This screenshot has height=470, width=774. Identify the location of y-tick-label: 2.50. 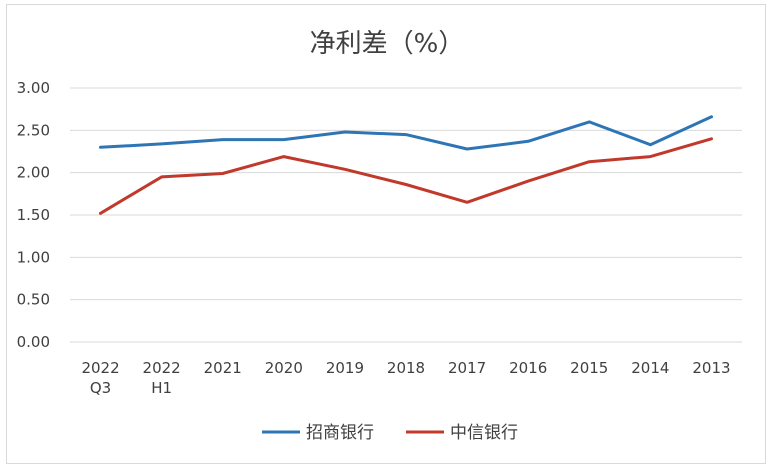
(33, 130).